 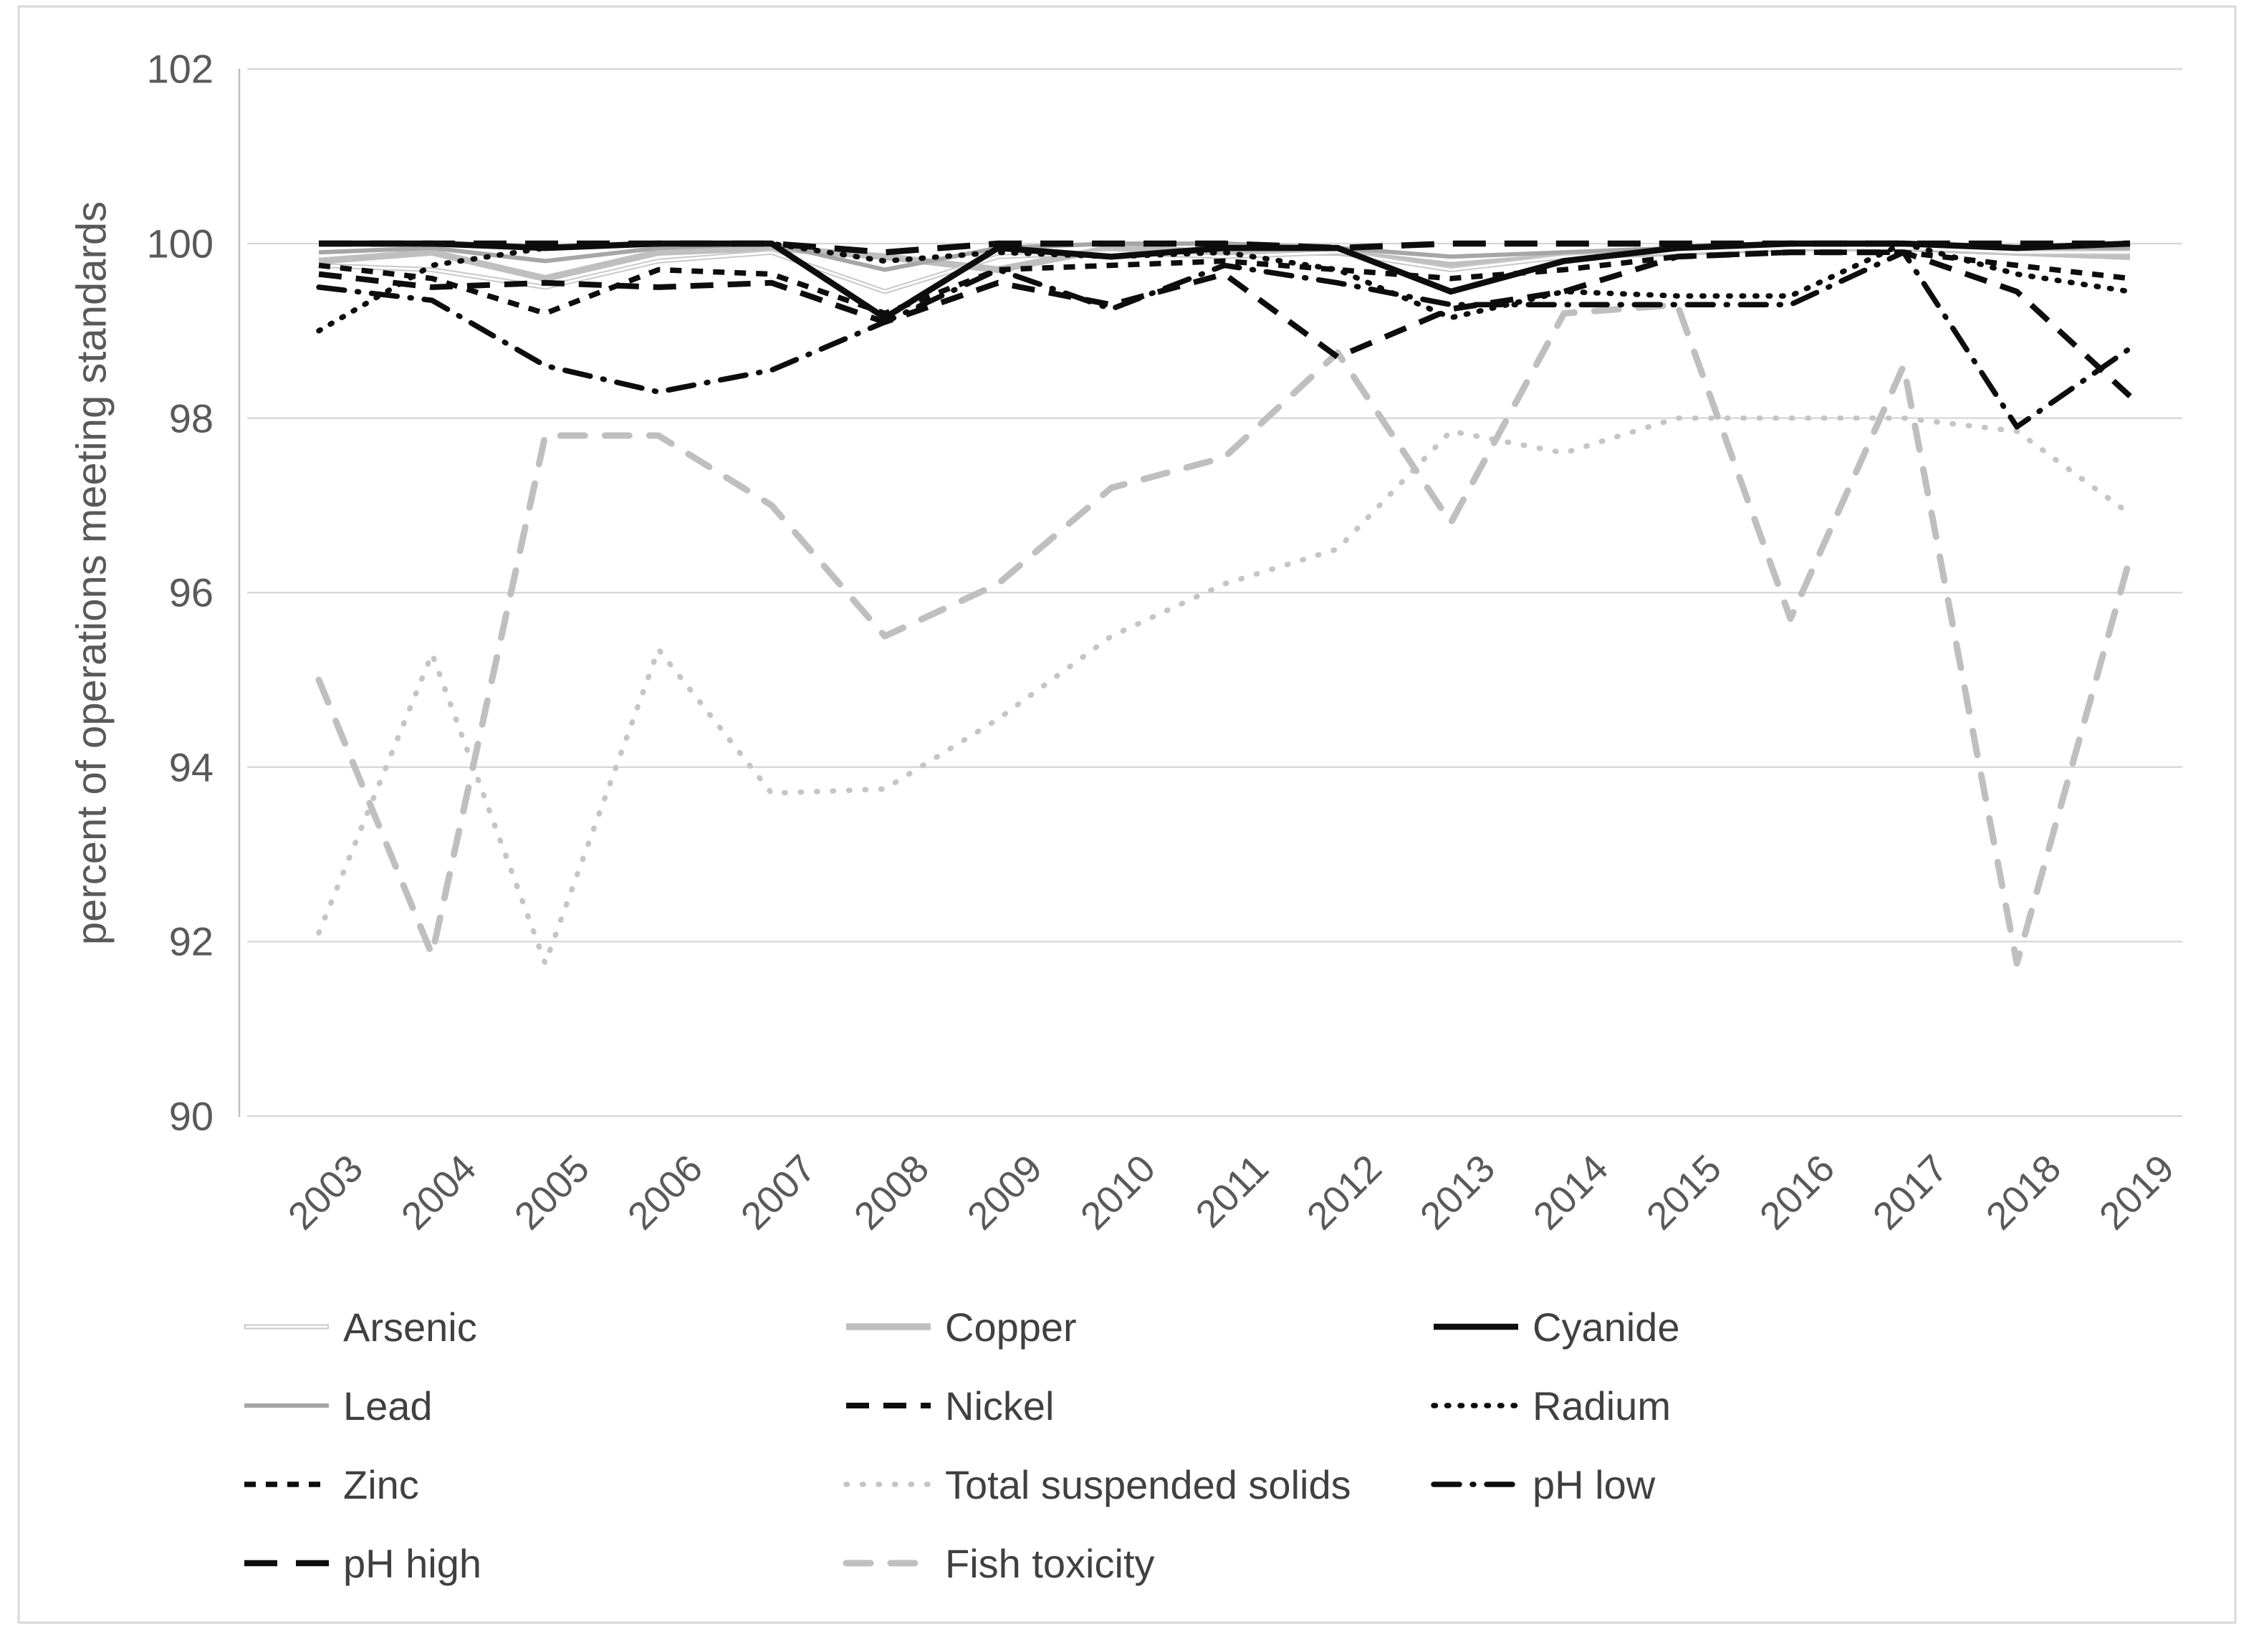 I want to click on lead-line-swatch-icon, so click(x=286, y=1405).